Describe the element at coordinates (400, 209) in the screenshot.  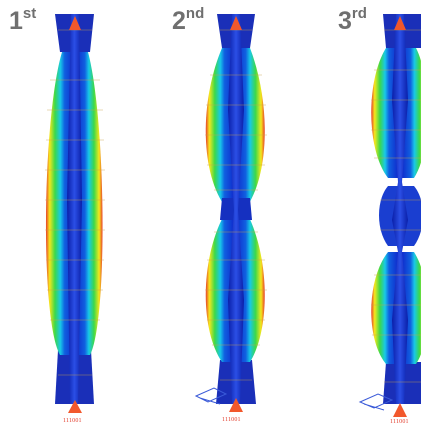
I see `mode-3-web` at that location.